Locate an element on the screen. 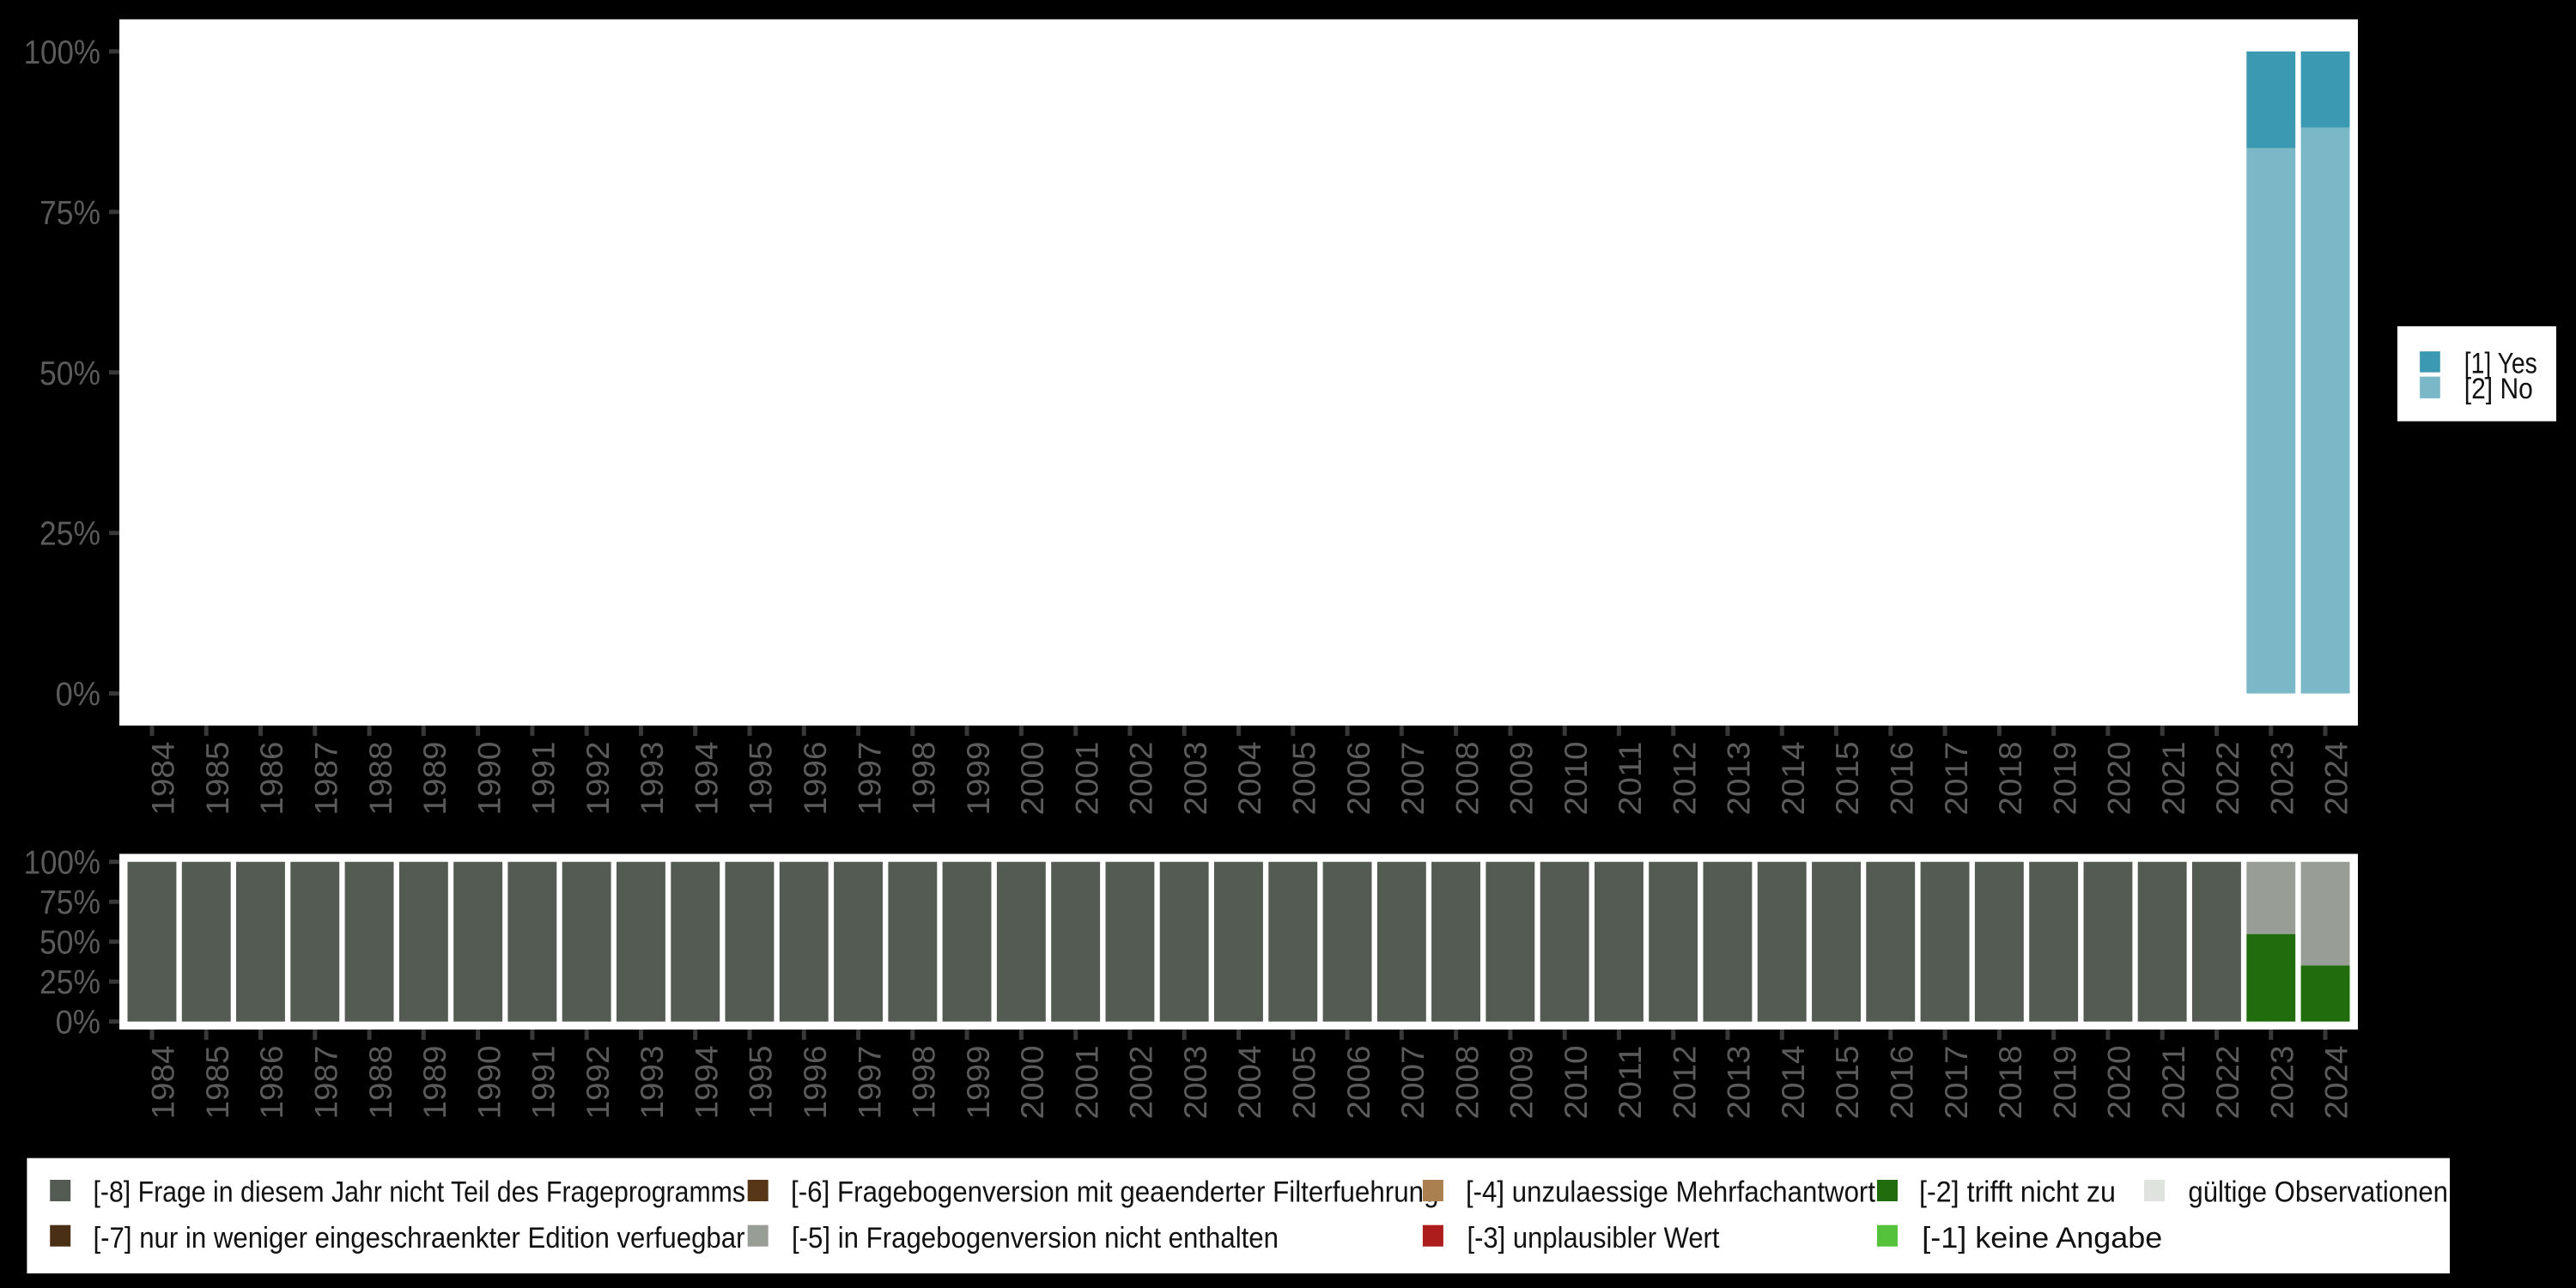 This screenshot has width=2576, height=1288. svg-text: [-1] keine Angabe is located at coordinates (2042, 1239).